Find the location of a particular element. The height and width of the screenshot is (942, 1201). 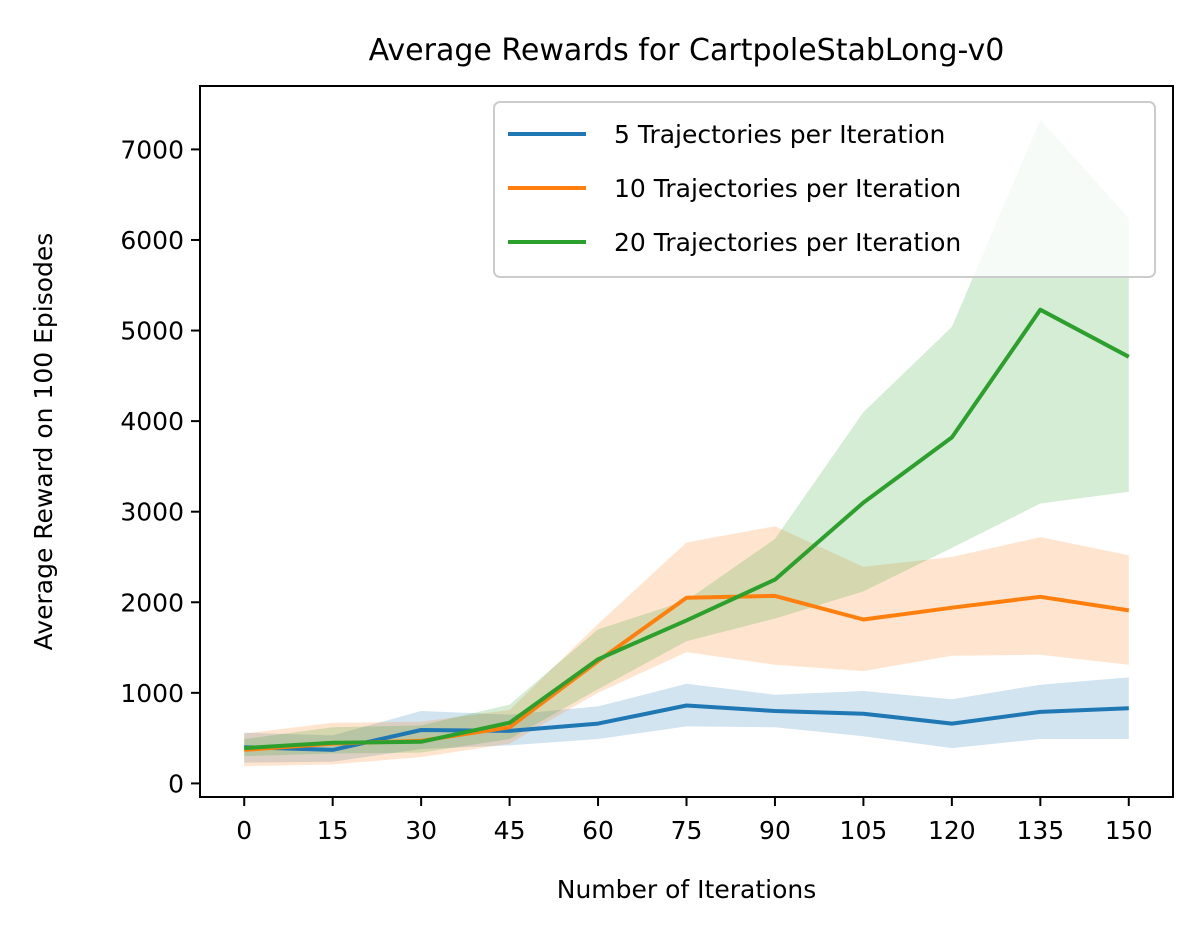

legend-label-series-1: 5 Trajectories per Iteration is located at coordinates (779, 134).